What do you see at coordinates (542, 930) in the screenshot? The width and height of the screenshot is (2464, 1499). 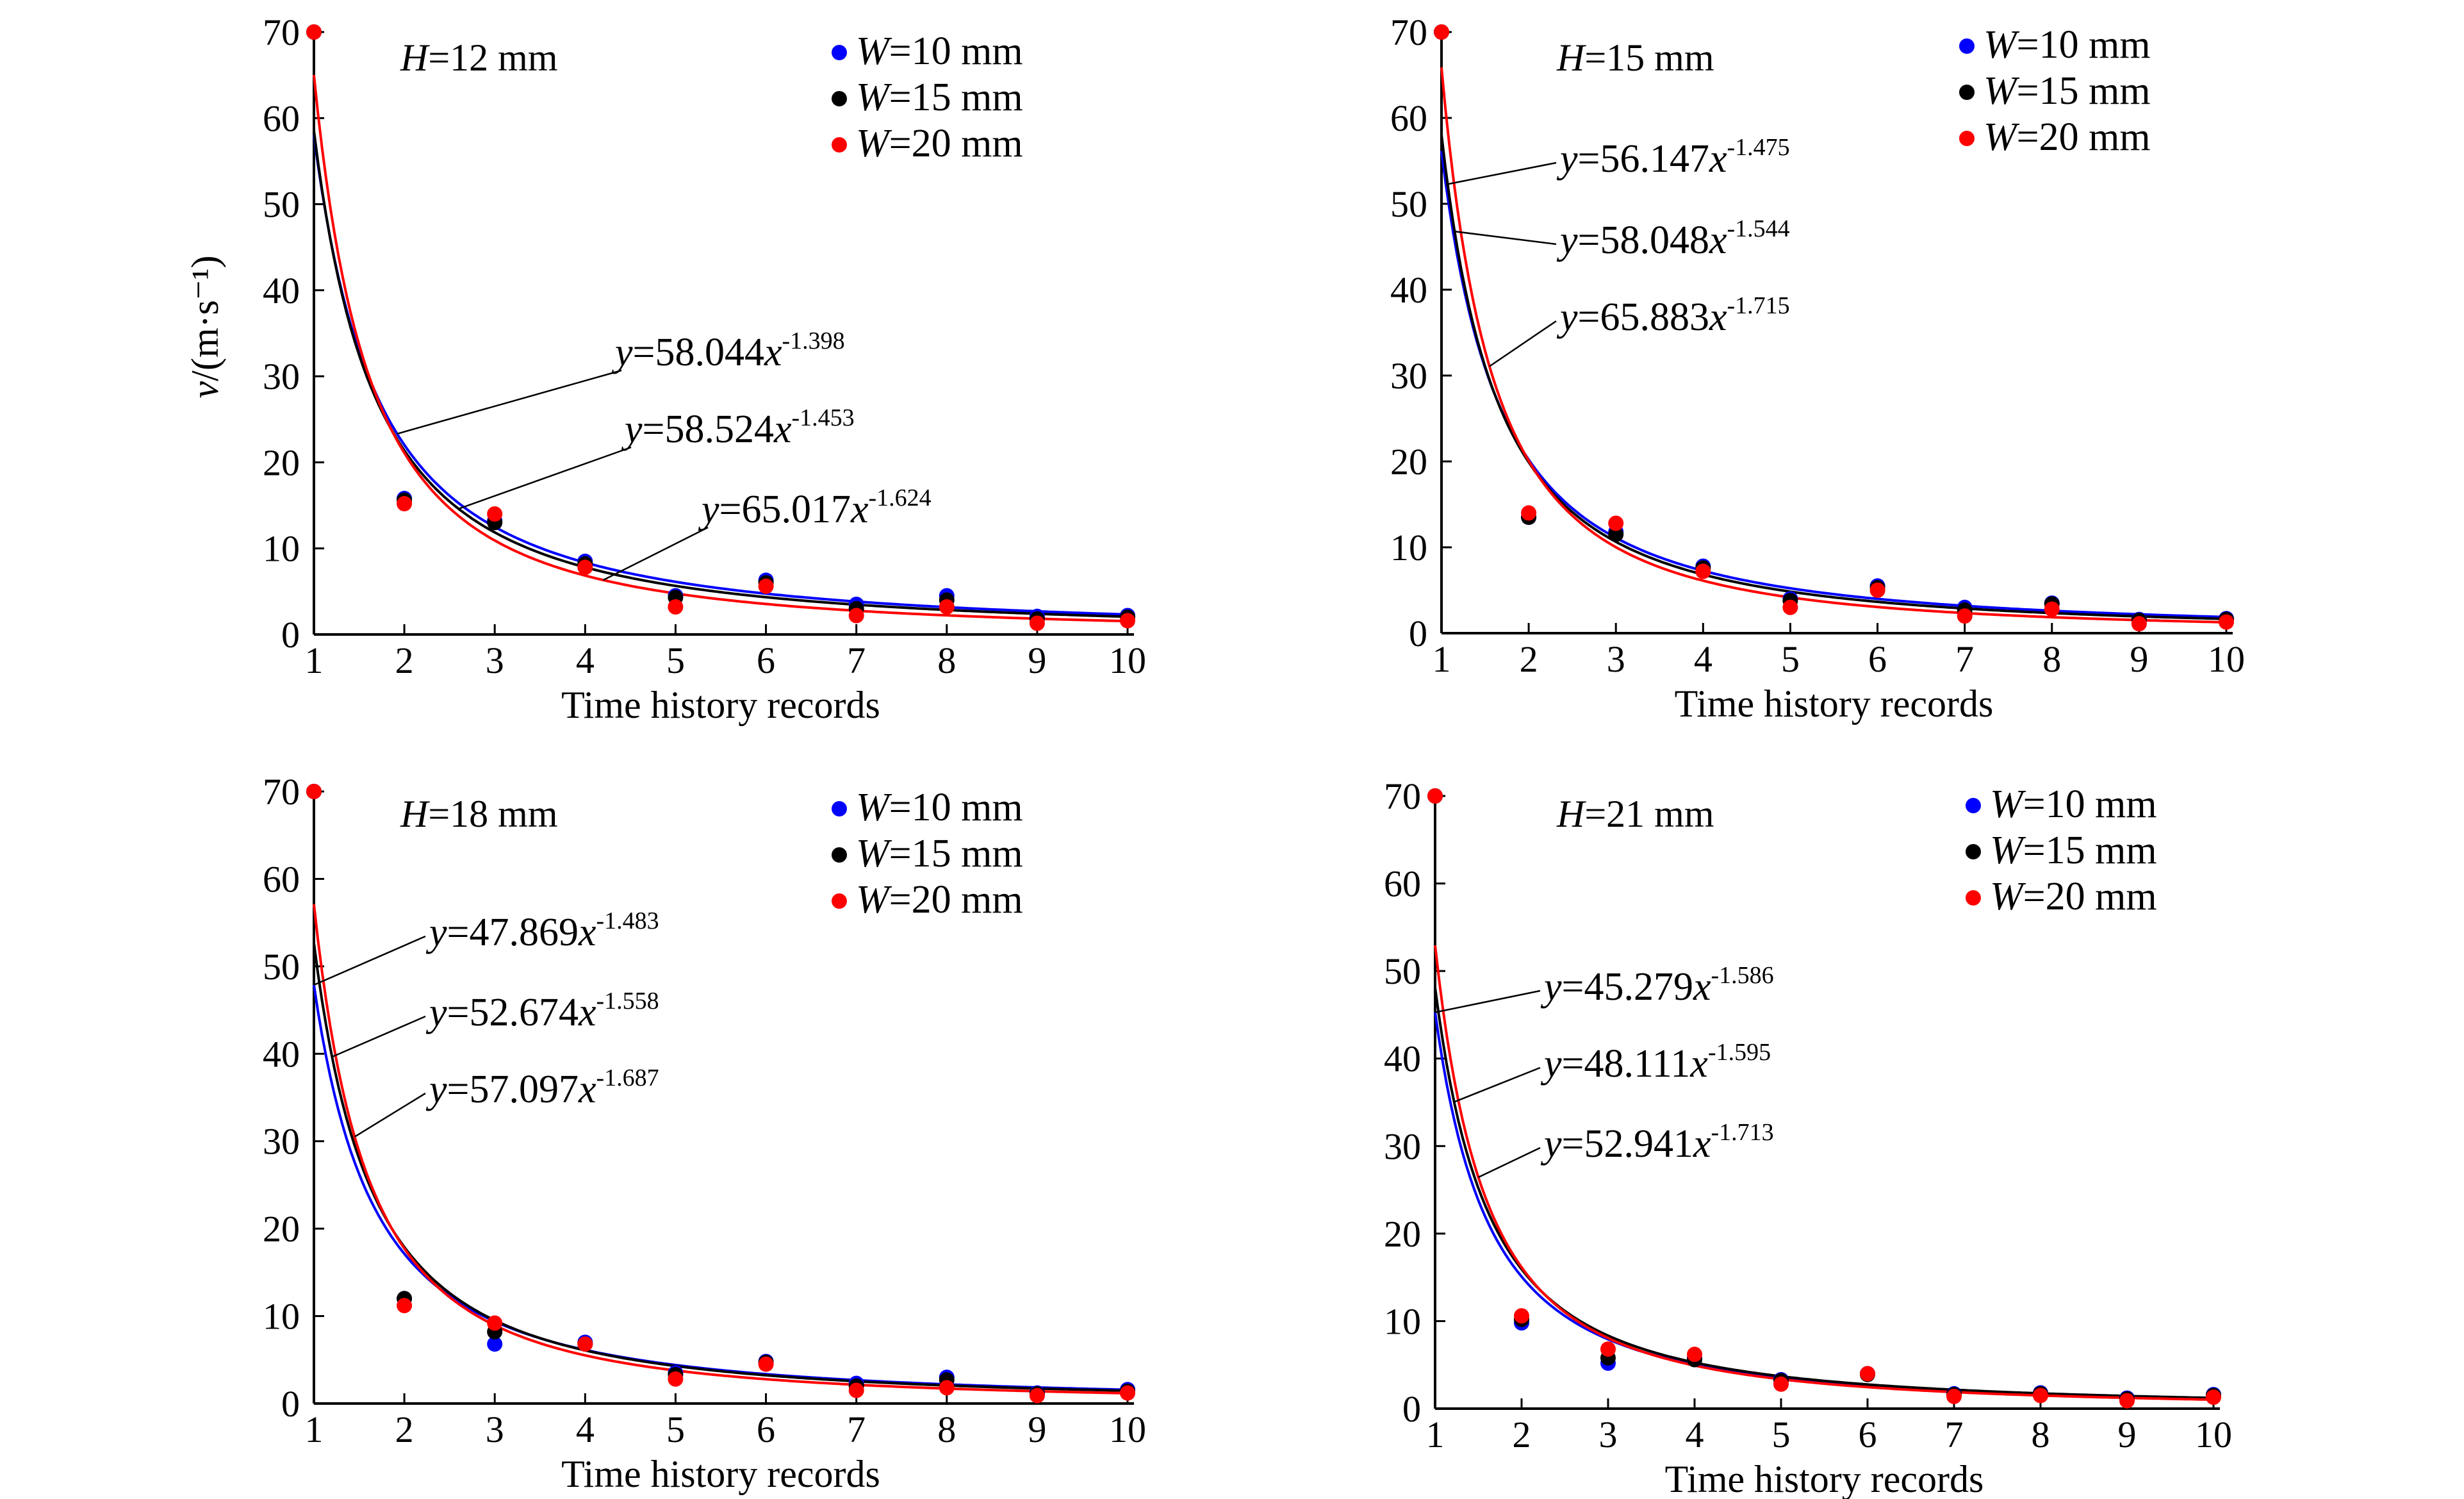 I see `fit-equation: y=47.869x-1.483` at bounding box center [542, 930].